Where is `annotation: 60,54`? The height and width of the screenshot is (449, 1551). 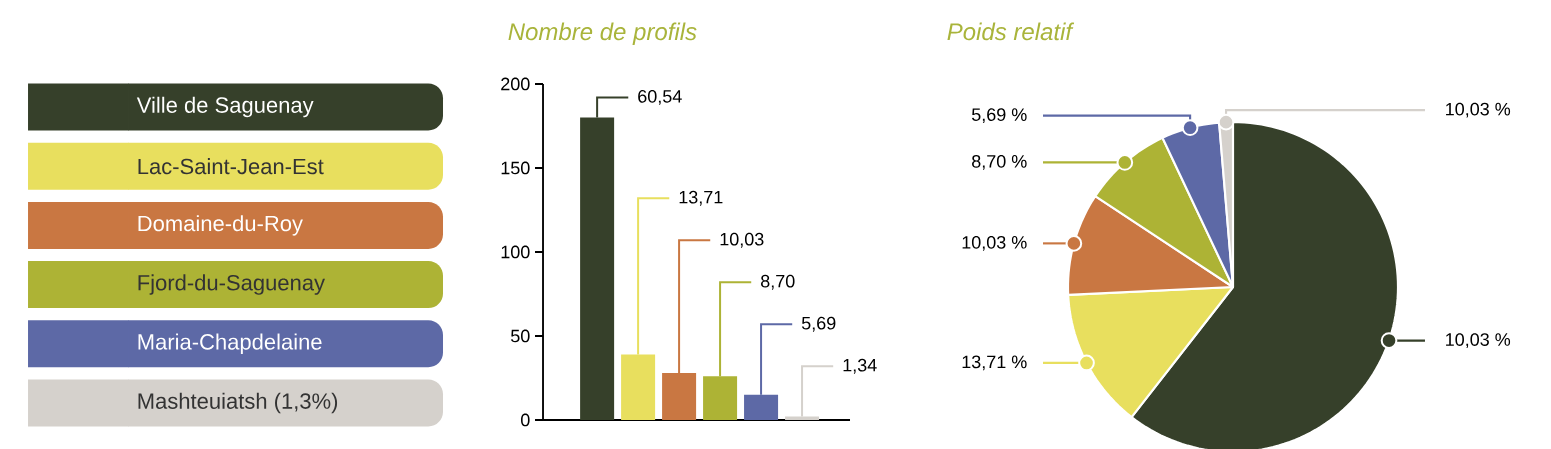 annotation: 60,54 is located at coordinates (660, 97).